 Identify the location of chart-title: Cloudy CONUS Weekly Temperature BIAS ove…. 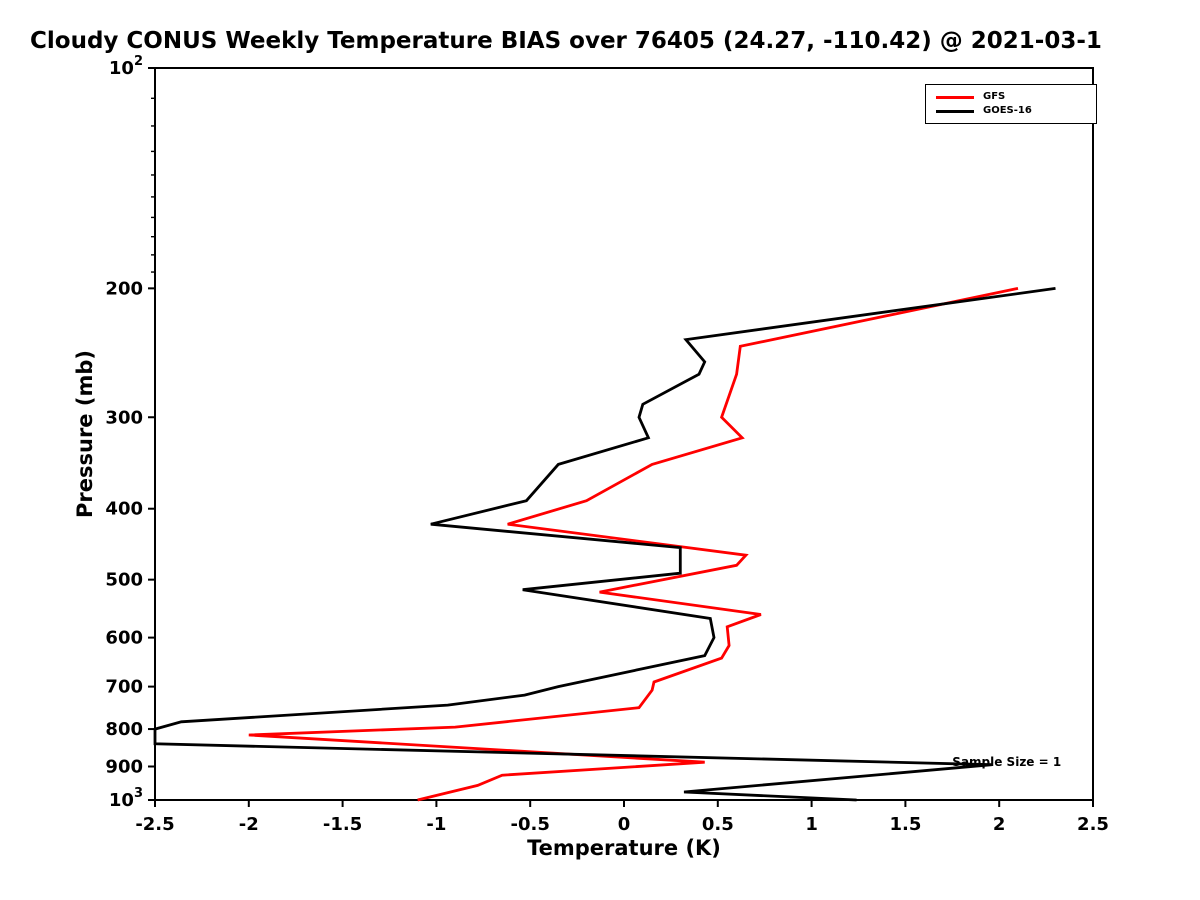
(566, 41).